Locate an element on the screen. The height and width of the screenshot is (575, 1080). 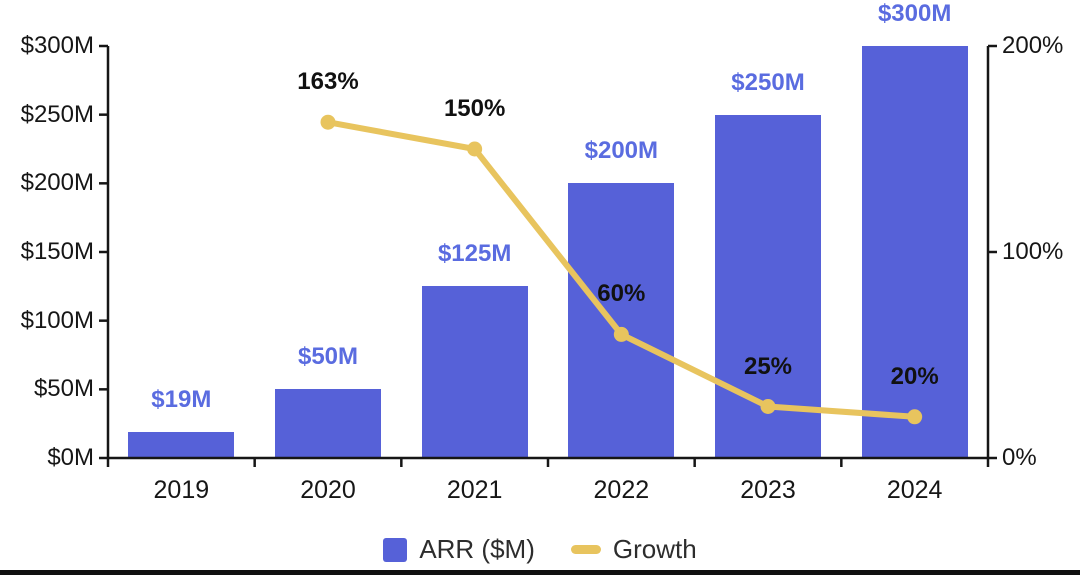
bottom-border-strip is located at coordinates (540, 572).